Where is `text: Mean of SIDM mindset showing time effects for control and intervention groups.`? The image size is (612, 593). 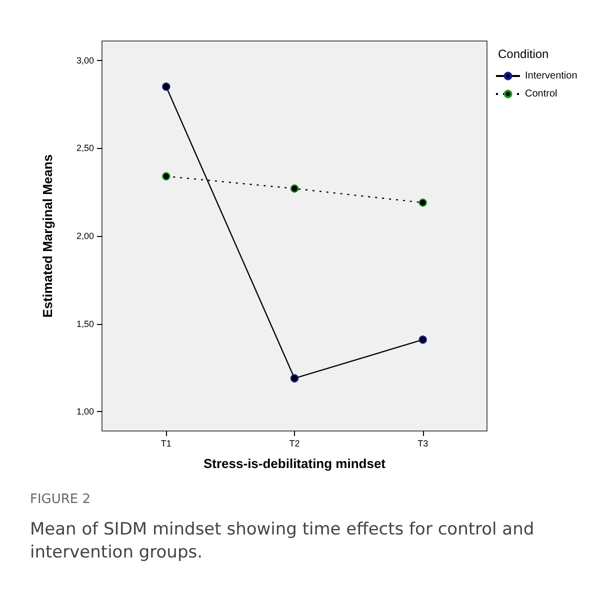 text: Mean of SIDM mindset showing time effects for control and intervention groups. is located at coordinates (285, 541).